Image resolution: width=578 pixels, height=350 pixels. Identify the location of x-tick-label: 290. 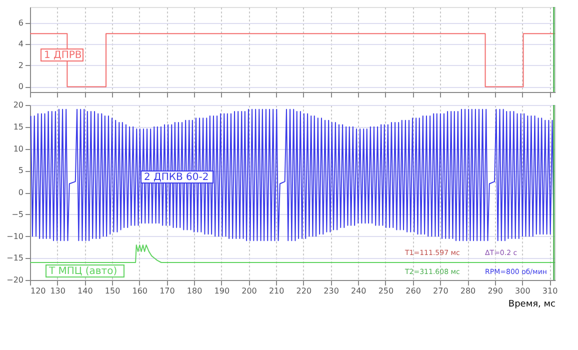
(495, 291).